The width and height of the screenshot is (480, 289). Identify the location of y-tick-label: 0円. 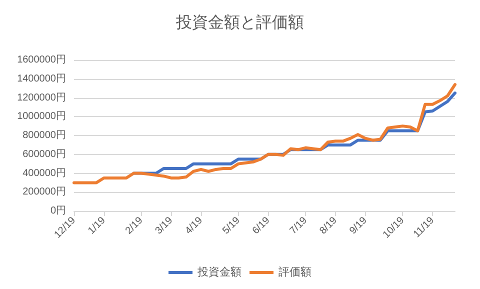
(58, 211).